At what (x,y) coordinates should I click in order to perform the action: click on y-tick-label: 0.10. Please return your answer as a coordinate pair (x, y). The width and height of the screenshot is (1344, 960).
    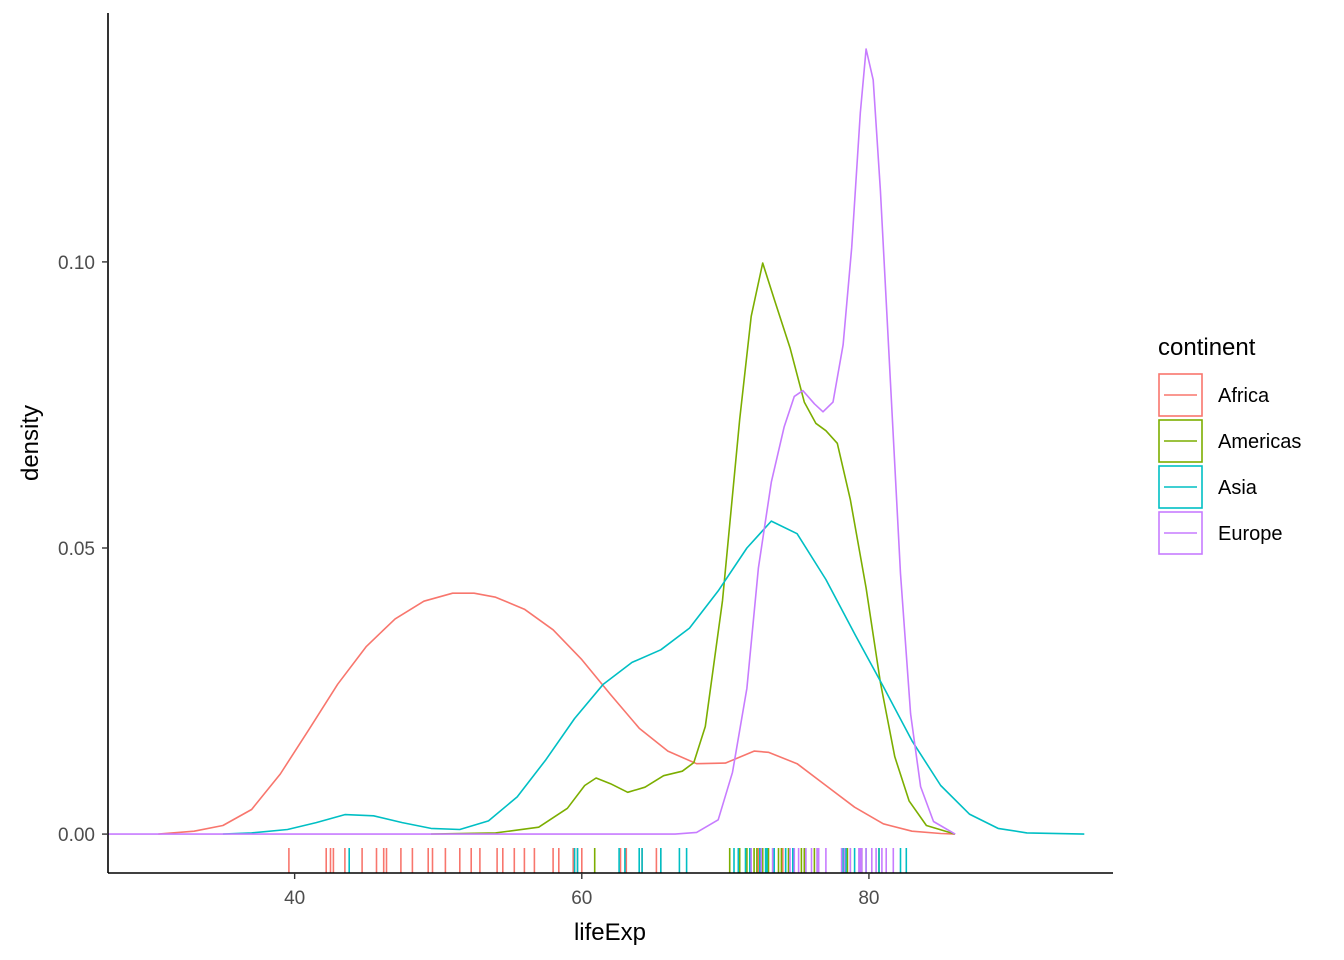
    Looking at the image, I should click on (76, 263).